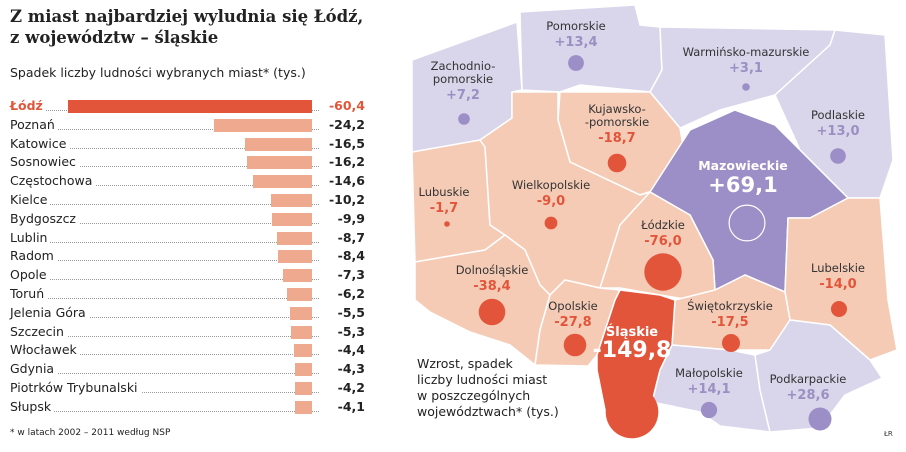  What do you see at coordinates (351, 331) in the screenshot?
I see `value-label: -5,3` at bounding box center [351, 331].